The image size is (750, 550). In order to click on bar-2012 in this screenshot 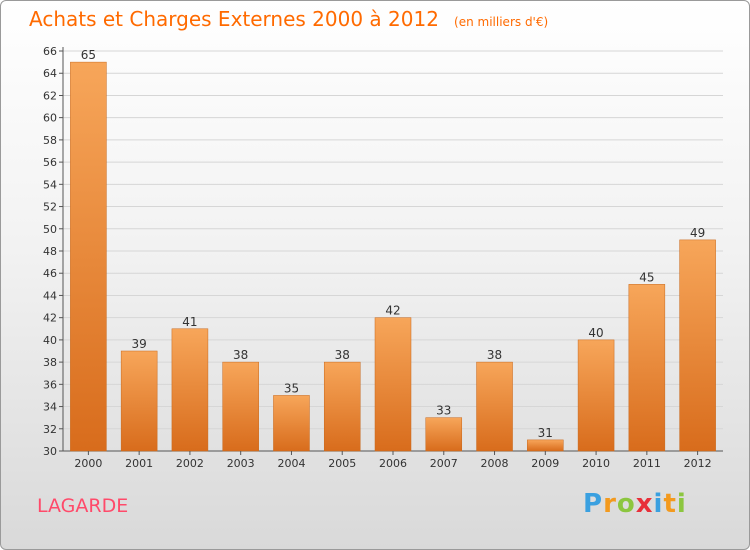, I will do `click(697, 345)`.